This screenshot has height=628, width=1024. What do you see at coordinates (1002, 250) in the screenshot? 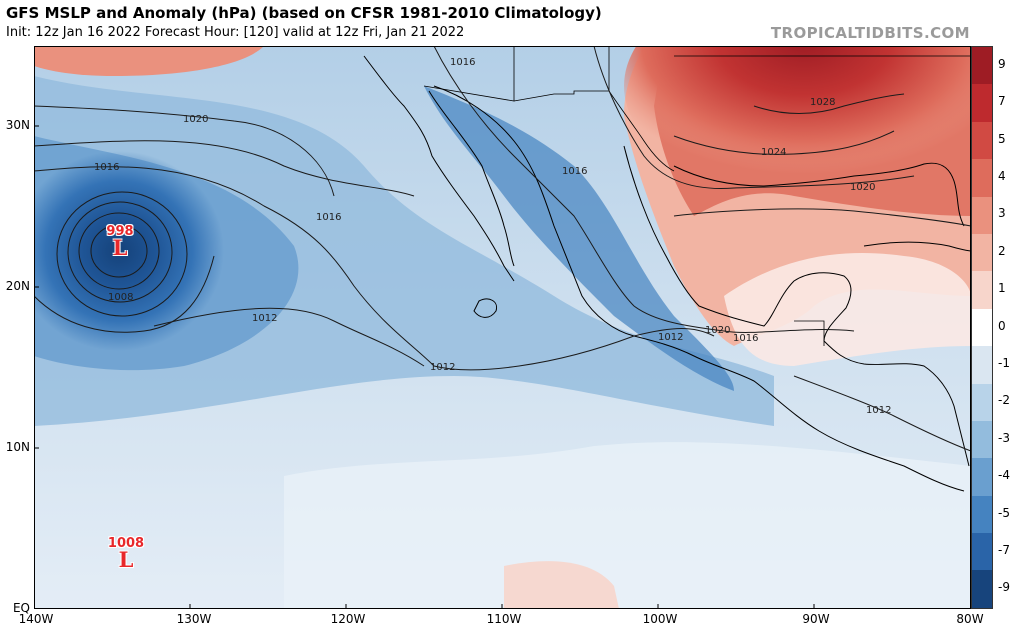
I see `colorbar-label: 2` at bounding box center [1002, 250].